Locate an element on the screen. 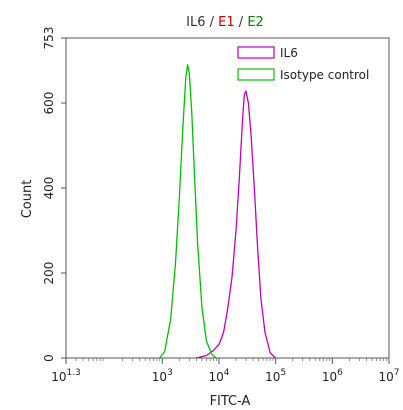 The width and height of the screenshot is (403, 410). x-tick-label: 10⁶ is located at coordinates (332, 376).